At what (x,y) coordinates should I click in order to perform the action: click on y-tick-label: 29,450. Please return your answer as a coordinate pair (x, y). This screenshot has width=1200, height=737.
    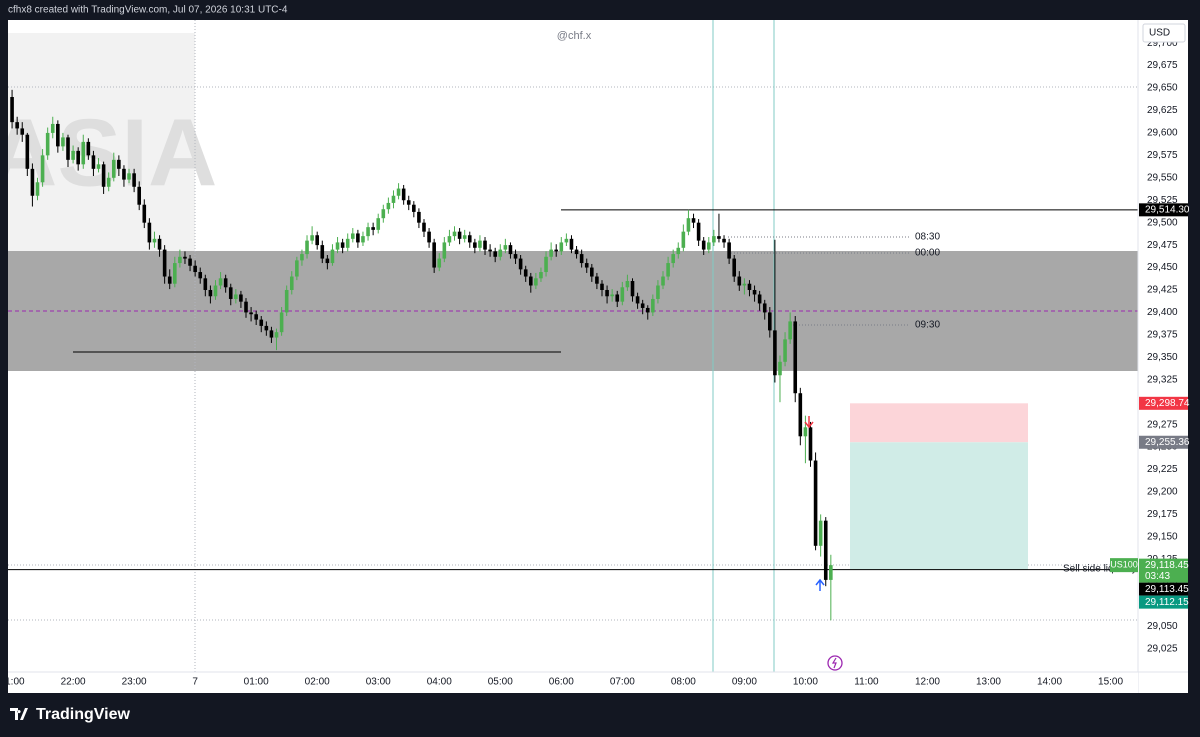
    Looking at the image, I should click on (1162, 267).